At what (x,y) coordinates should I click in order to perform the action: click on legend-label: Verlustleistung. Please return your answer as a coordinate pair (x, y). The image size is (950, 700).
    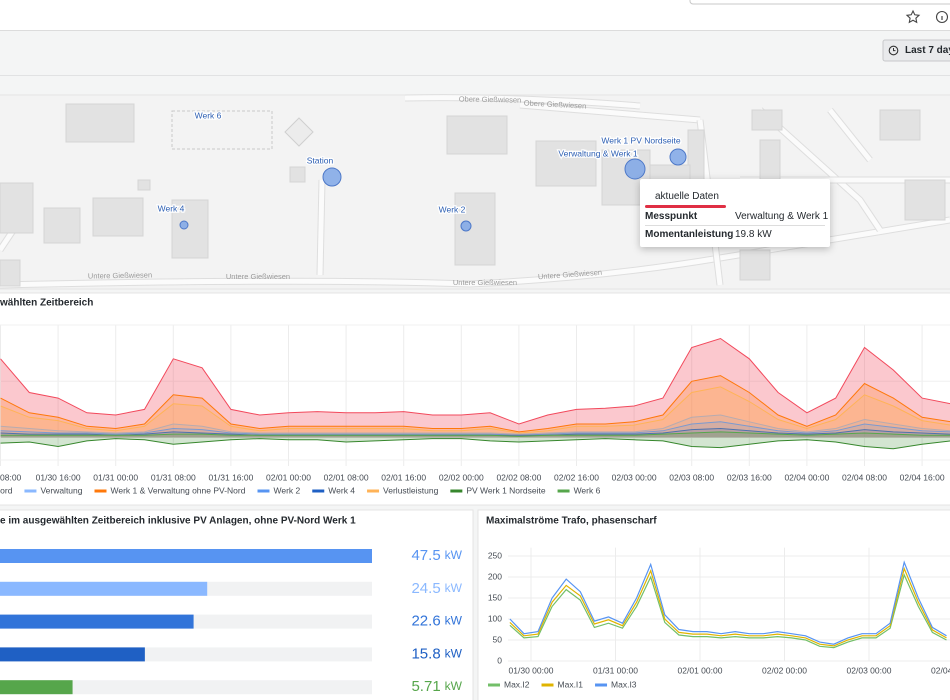
    Looking at the image, I should click on (411, 490).